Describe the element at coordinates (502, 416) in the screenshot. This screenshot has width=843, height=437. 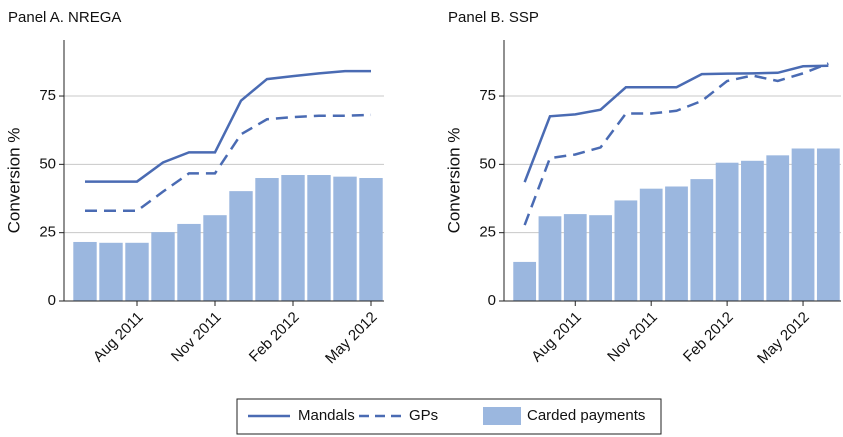
I see `legend-swatch` at that location.